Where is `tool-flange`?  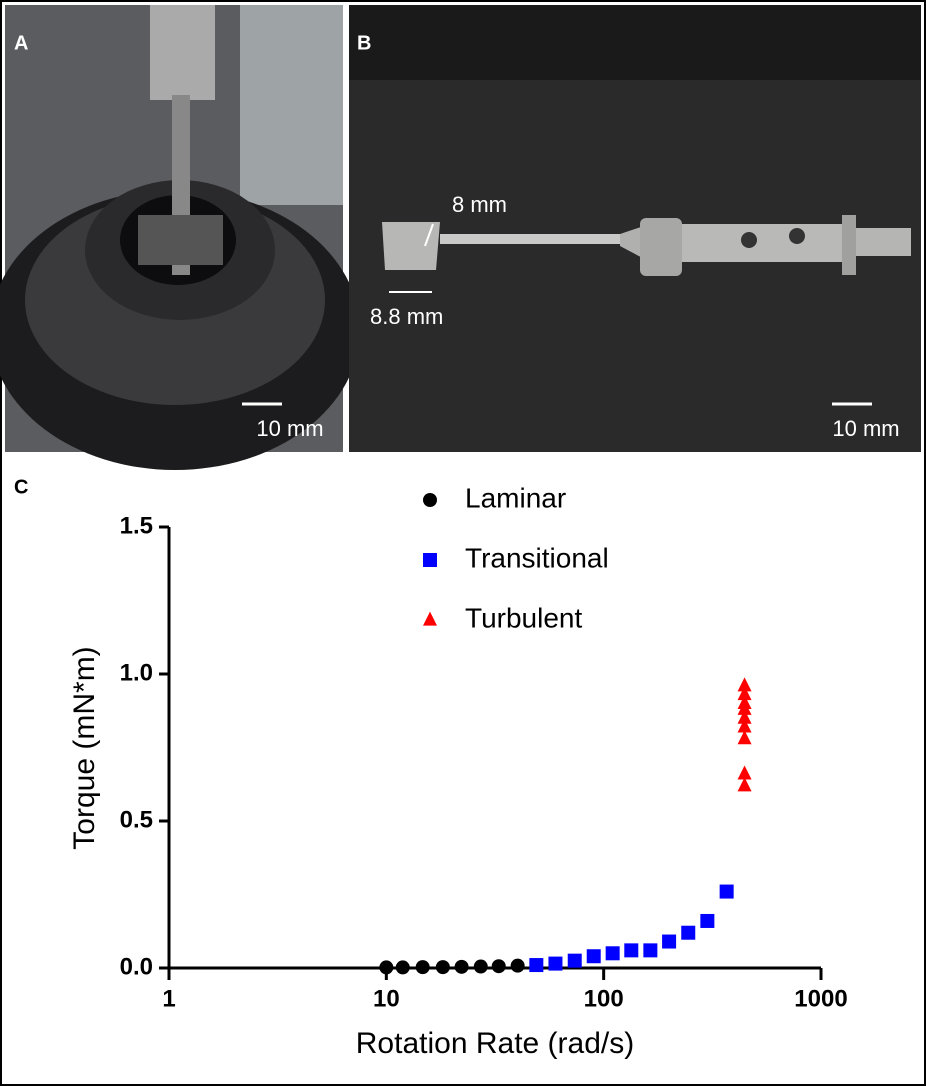
tool-flange is located at coordinates (849, 245).